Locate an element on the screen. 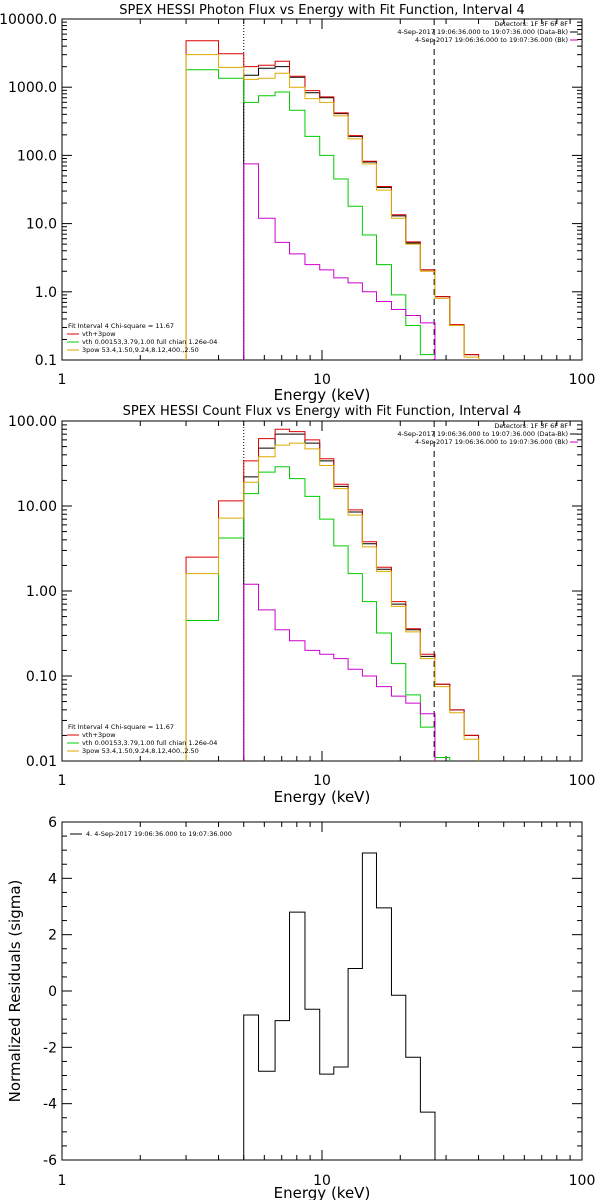 The image size is (600, 1200). y-tick-label: -4 is located at coordinates (50, 1105).